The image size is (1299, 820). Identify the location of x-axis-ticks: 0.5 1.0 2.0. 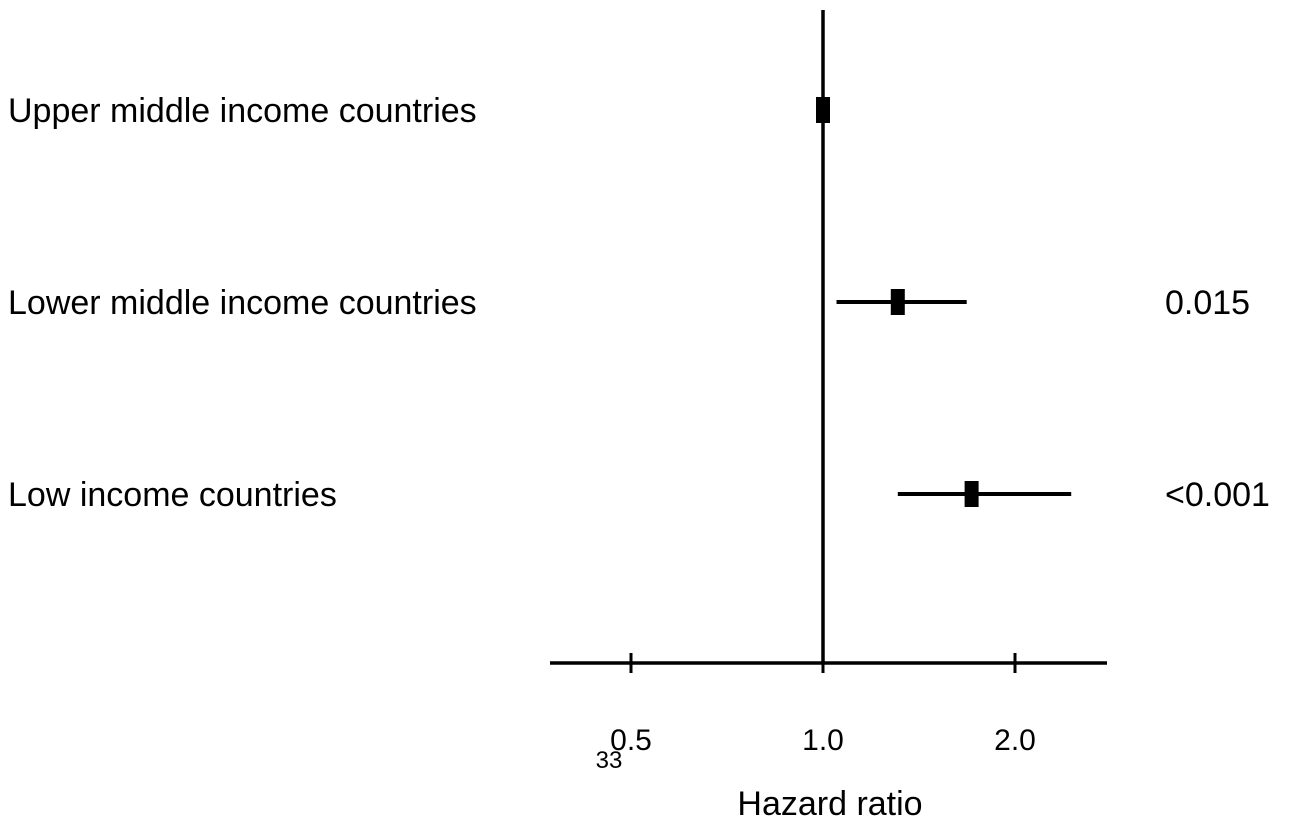
(823, 705).